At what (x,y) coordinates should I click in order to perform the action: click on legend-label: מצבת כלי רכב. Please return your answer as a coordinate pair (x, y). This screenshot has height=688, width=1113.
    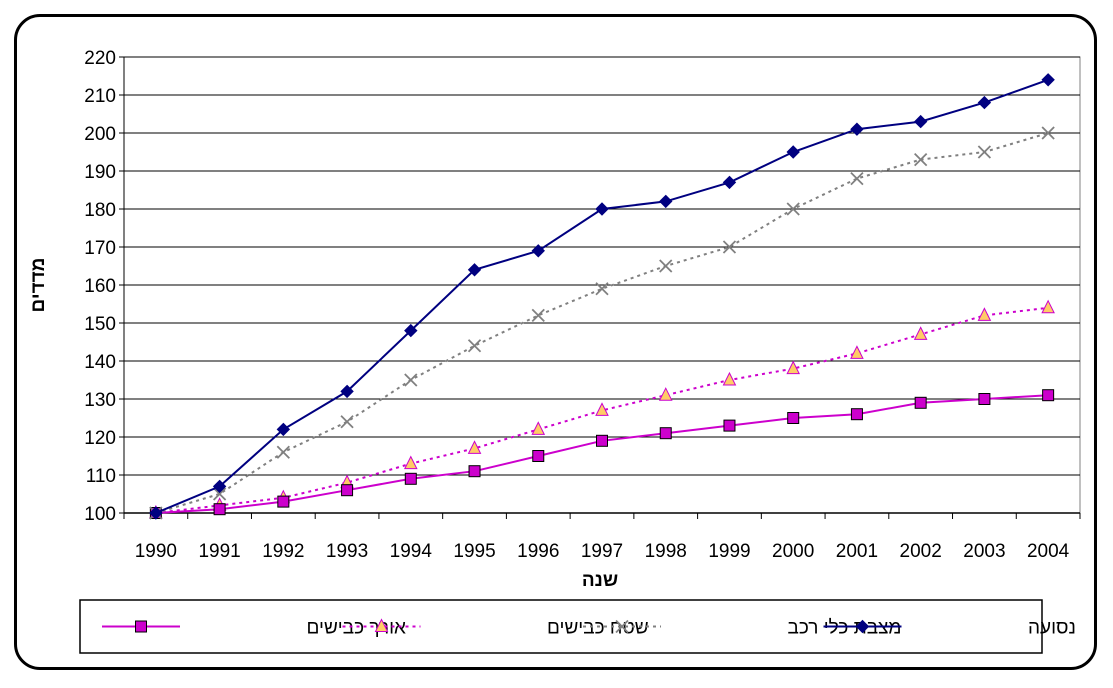
    Looking at the image, I should click on (845, 628).